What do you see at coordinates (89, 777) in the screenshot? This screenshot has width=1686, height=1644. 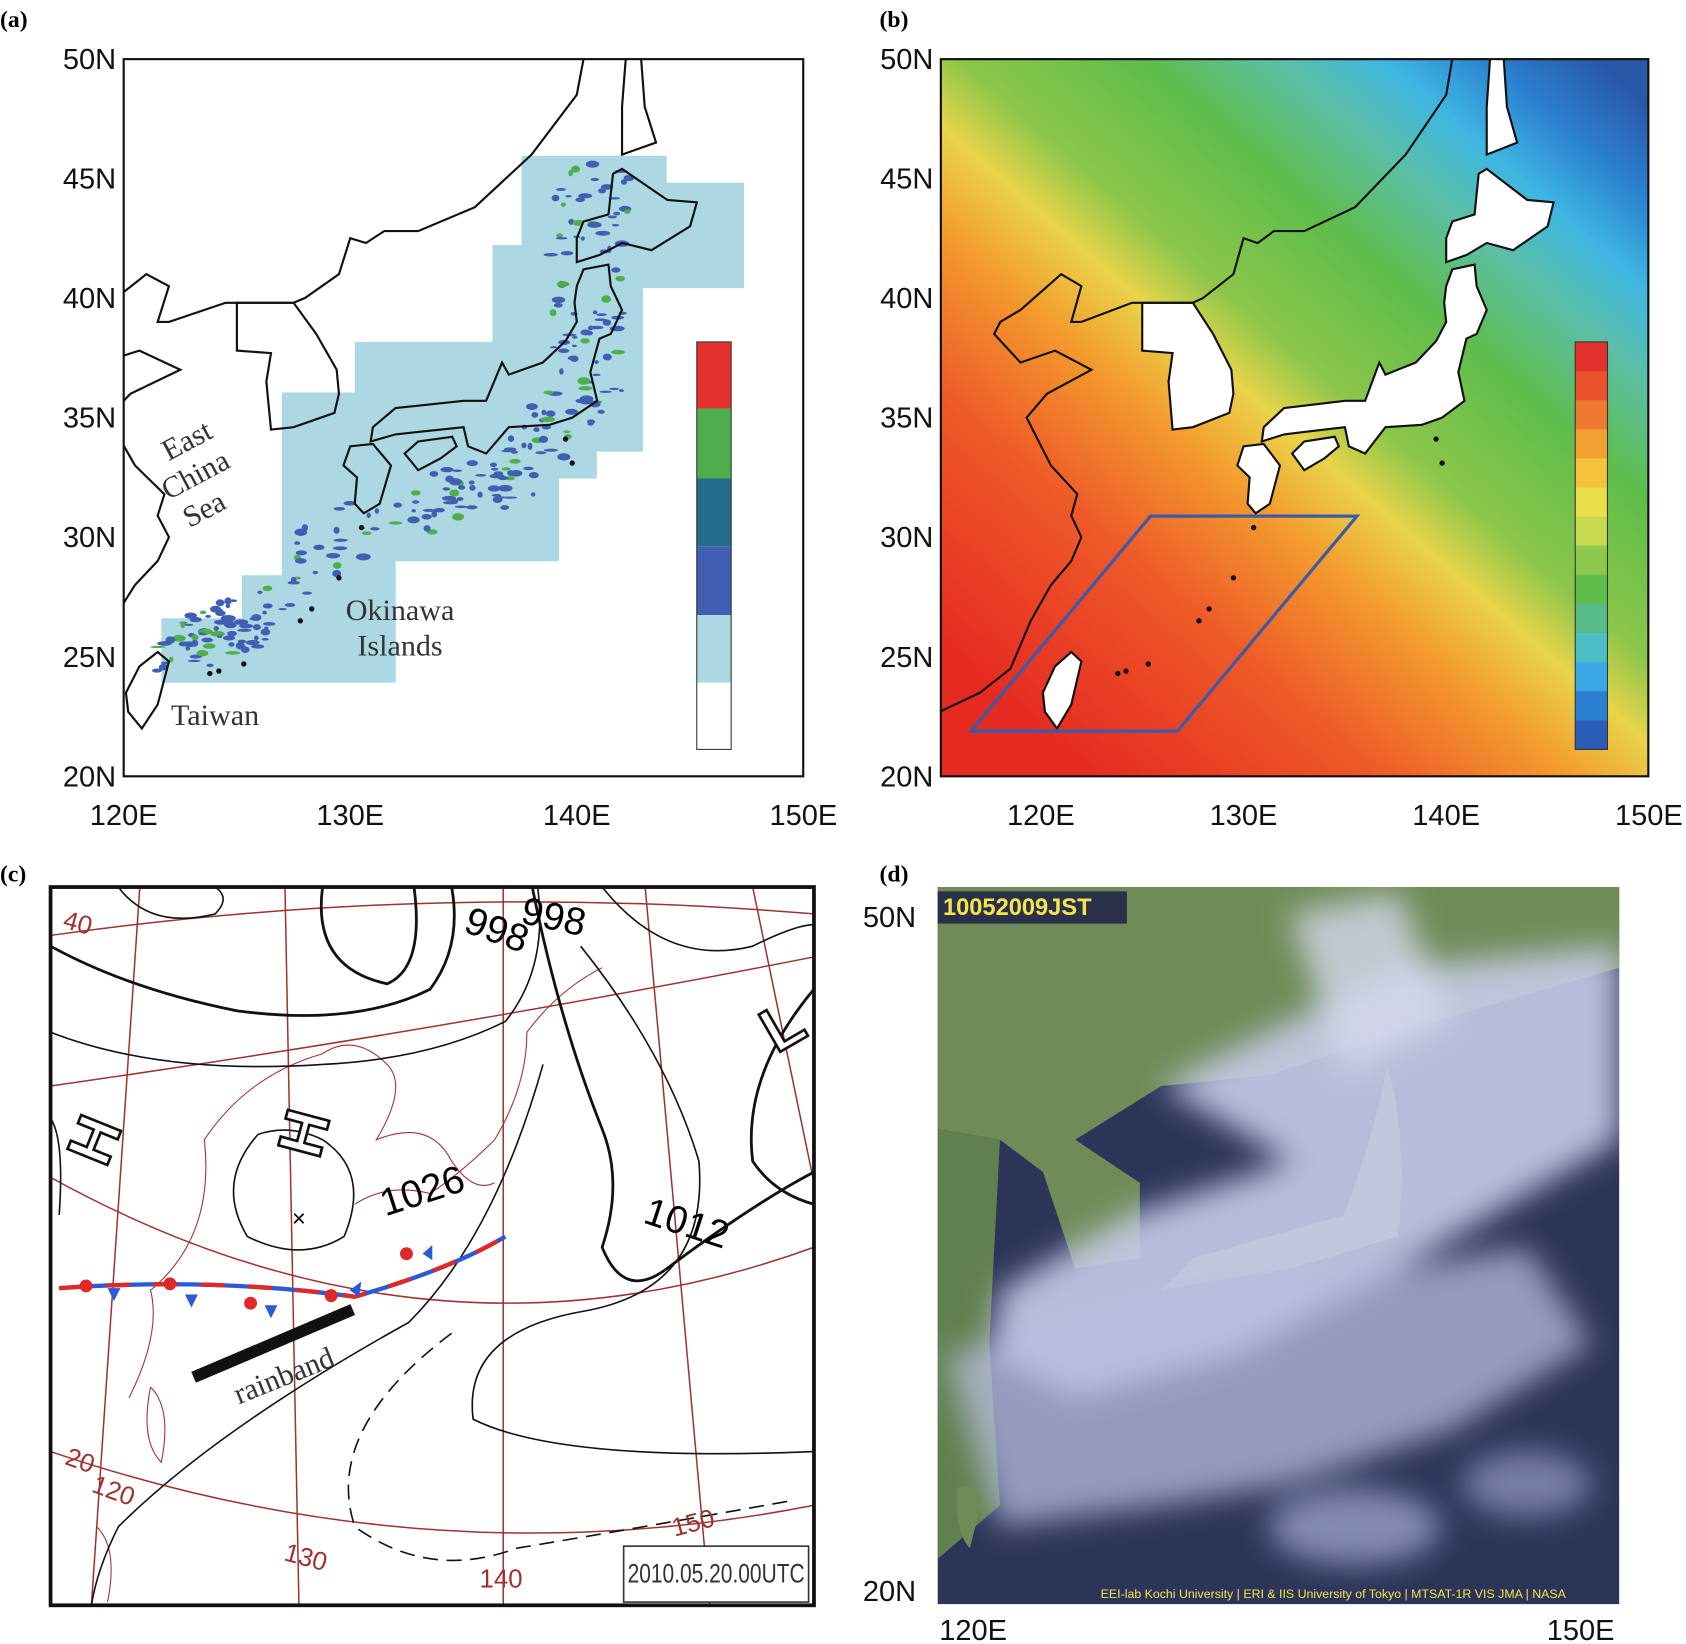 I see `lat-label: 20N` at bounding box center [89, 777].